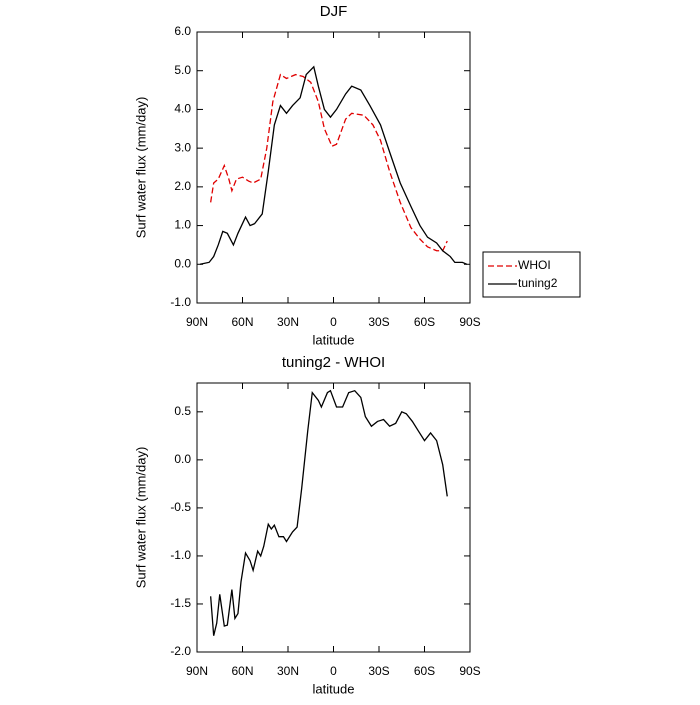 Image resolution: width=700 pixels, height=705 pixels. What do you see at coordinates (182, 31) in the screenshot?
I see `y-tick-label: 6.0` at bounding box center [182, 31].